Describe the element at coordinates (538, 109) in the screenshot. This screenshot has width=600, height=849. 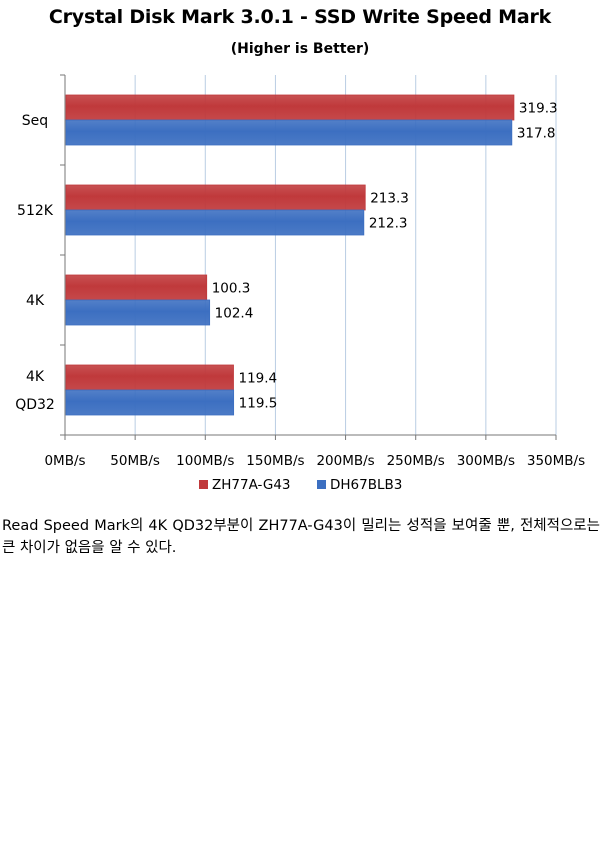
I see `data-label: 319.3` at that location.